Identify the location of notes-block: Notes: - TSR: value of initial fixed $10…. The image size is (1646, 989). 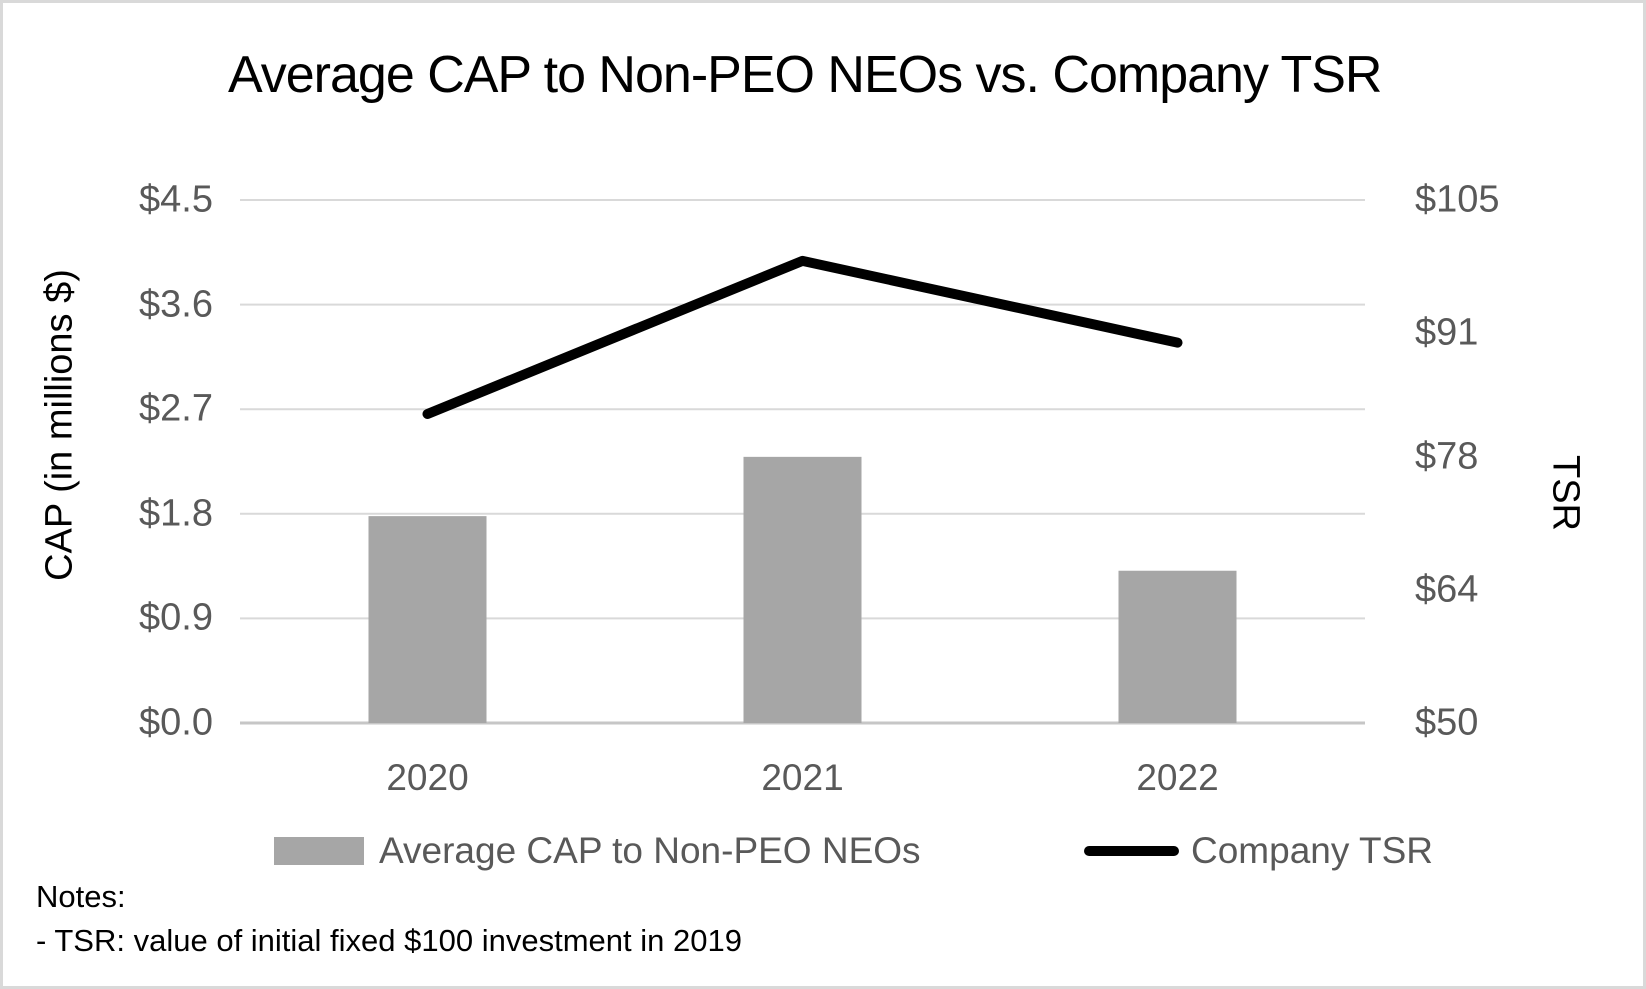
(389, 919).